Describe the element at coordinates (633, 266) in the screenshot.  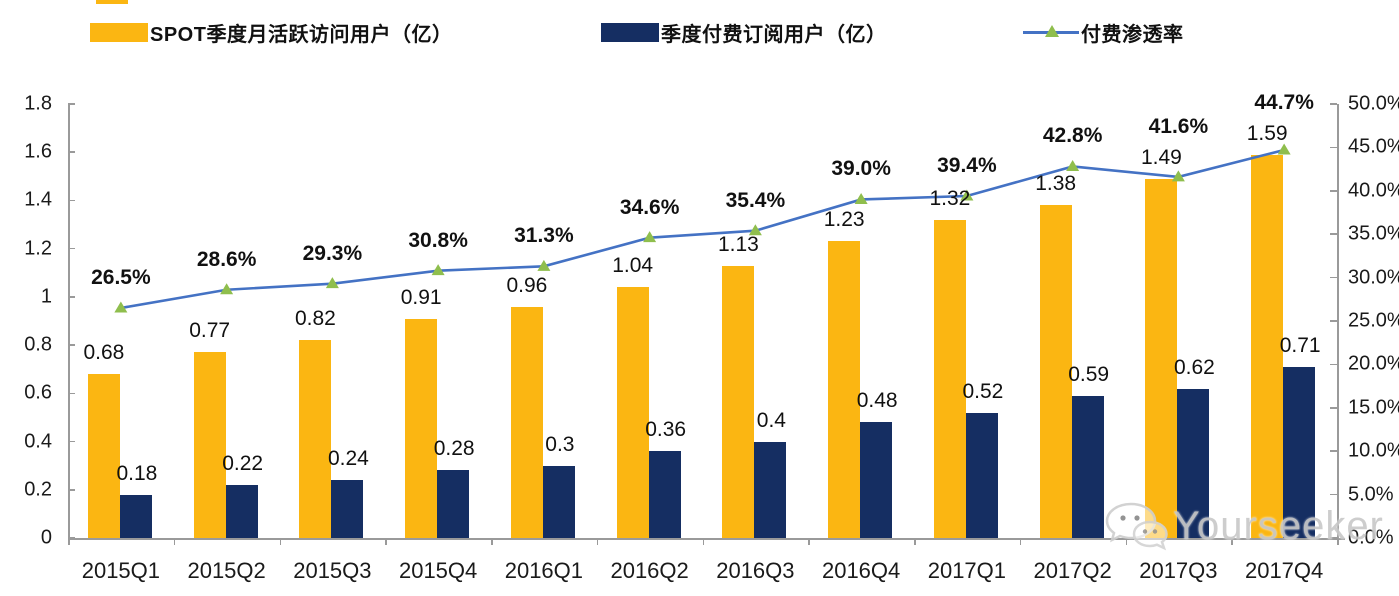
I see `mau-value-label: 1.04` at that location.